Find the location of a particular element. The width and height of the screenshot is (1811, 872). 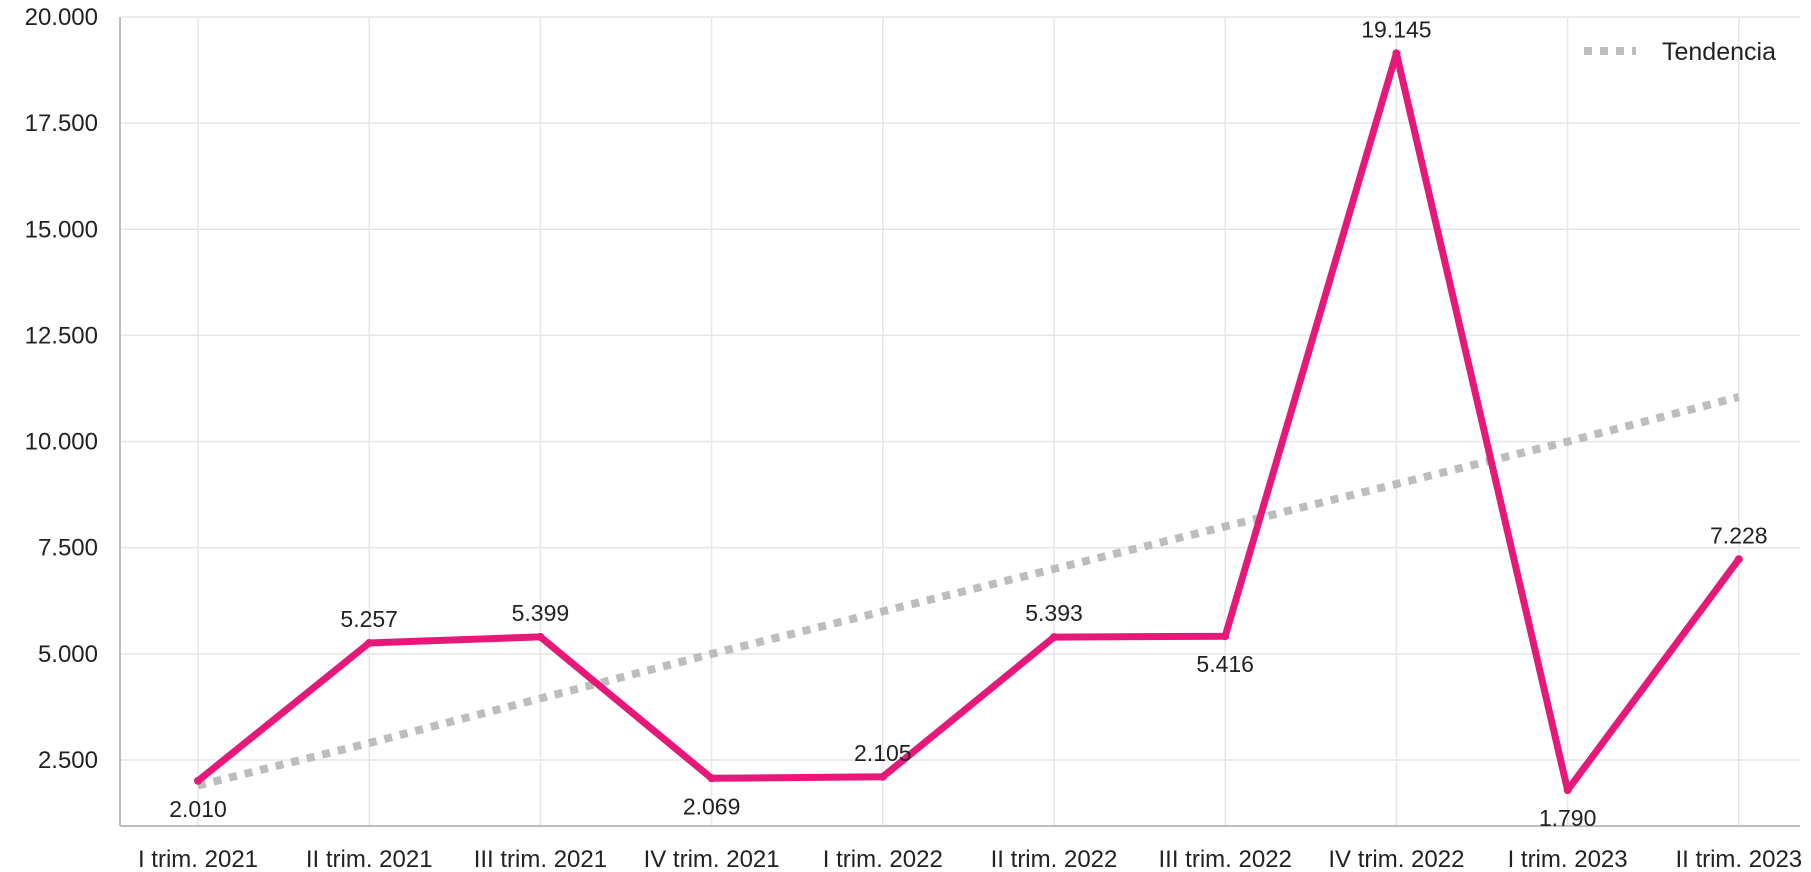

x-tick-label: II trim. 2022 is located at coordinates (1054, 859).